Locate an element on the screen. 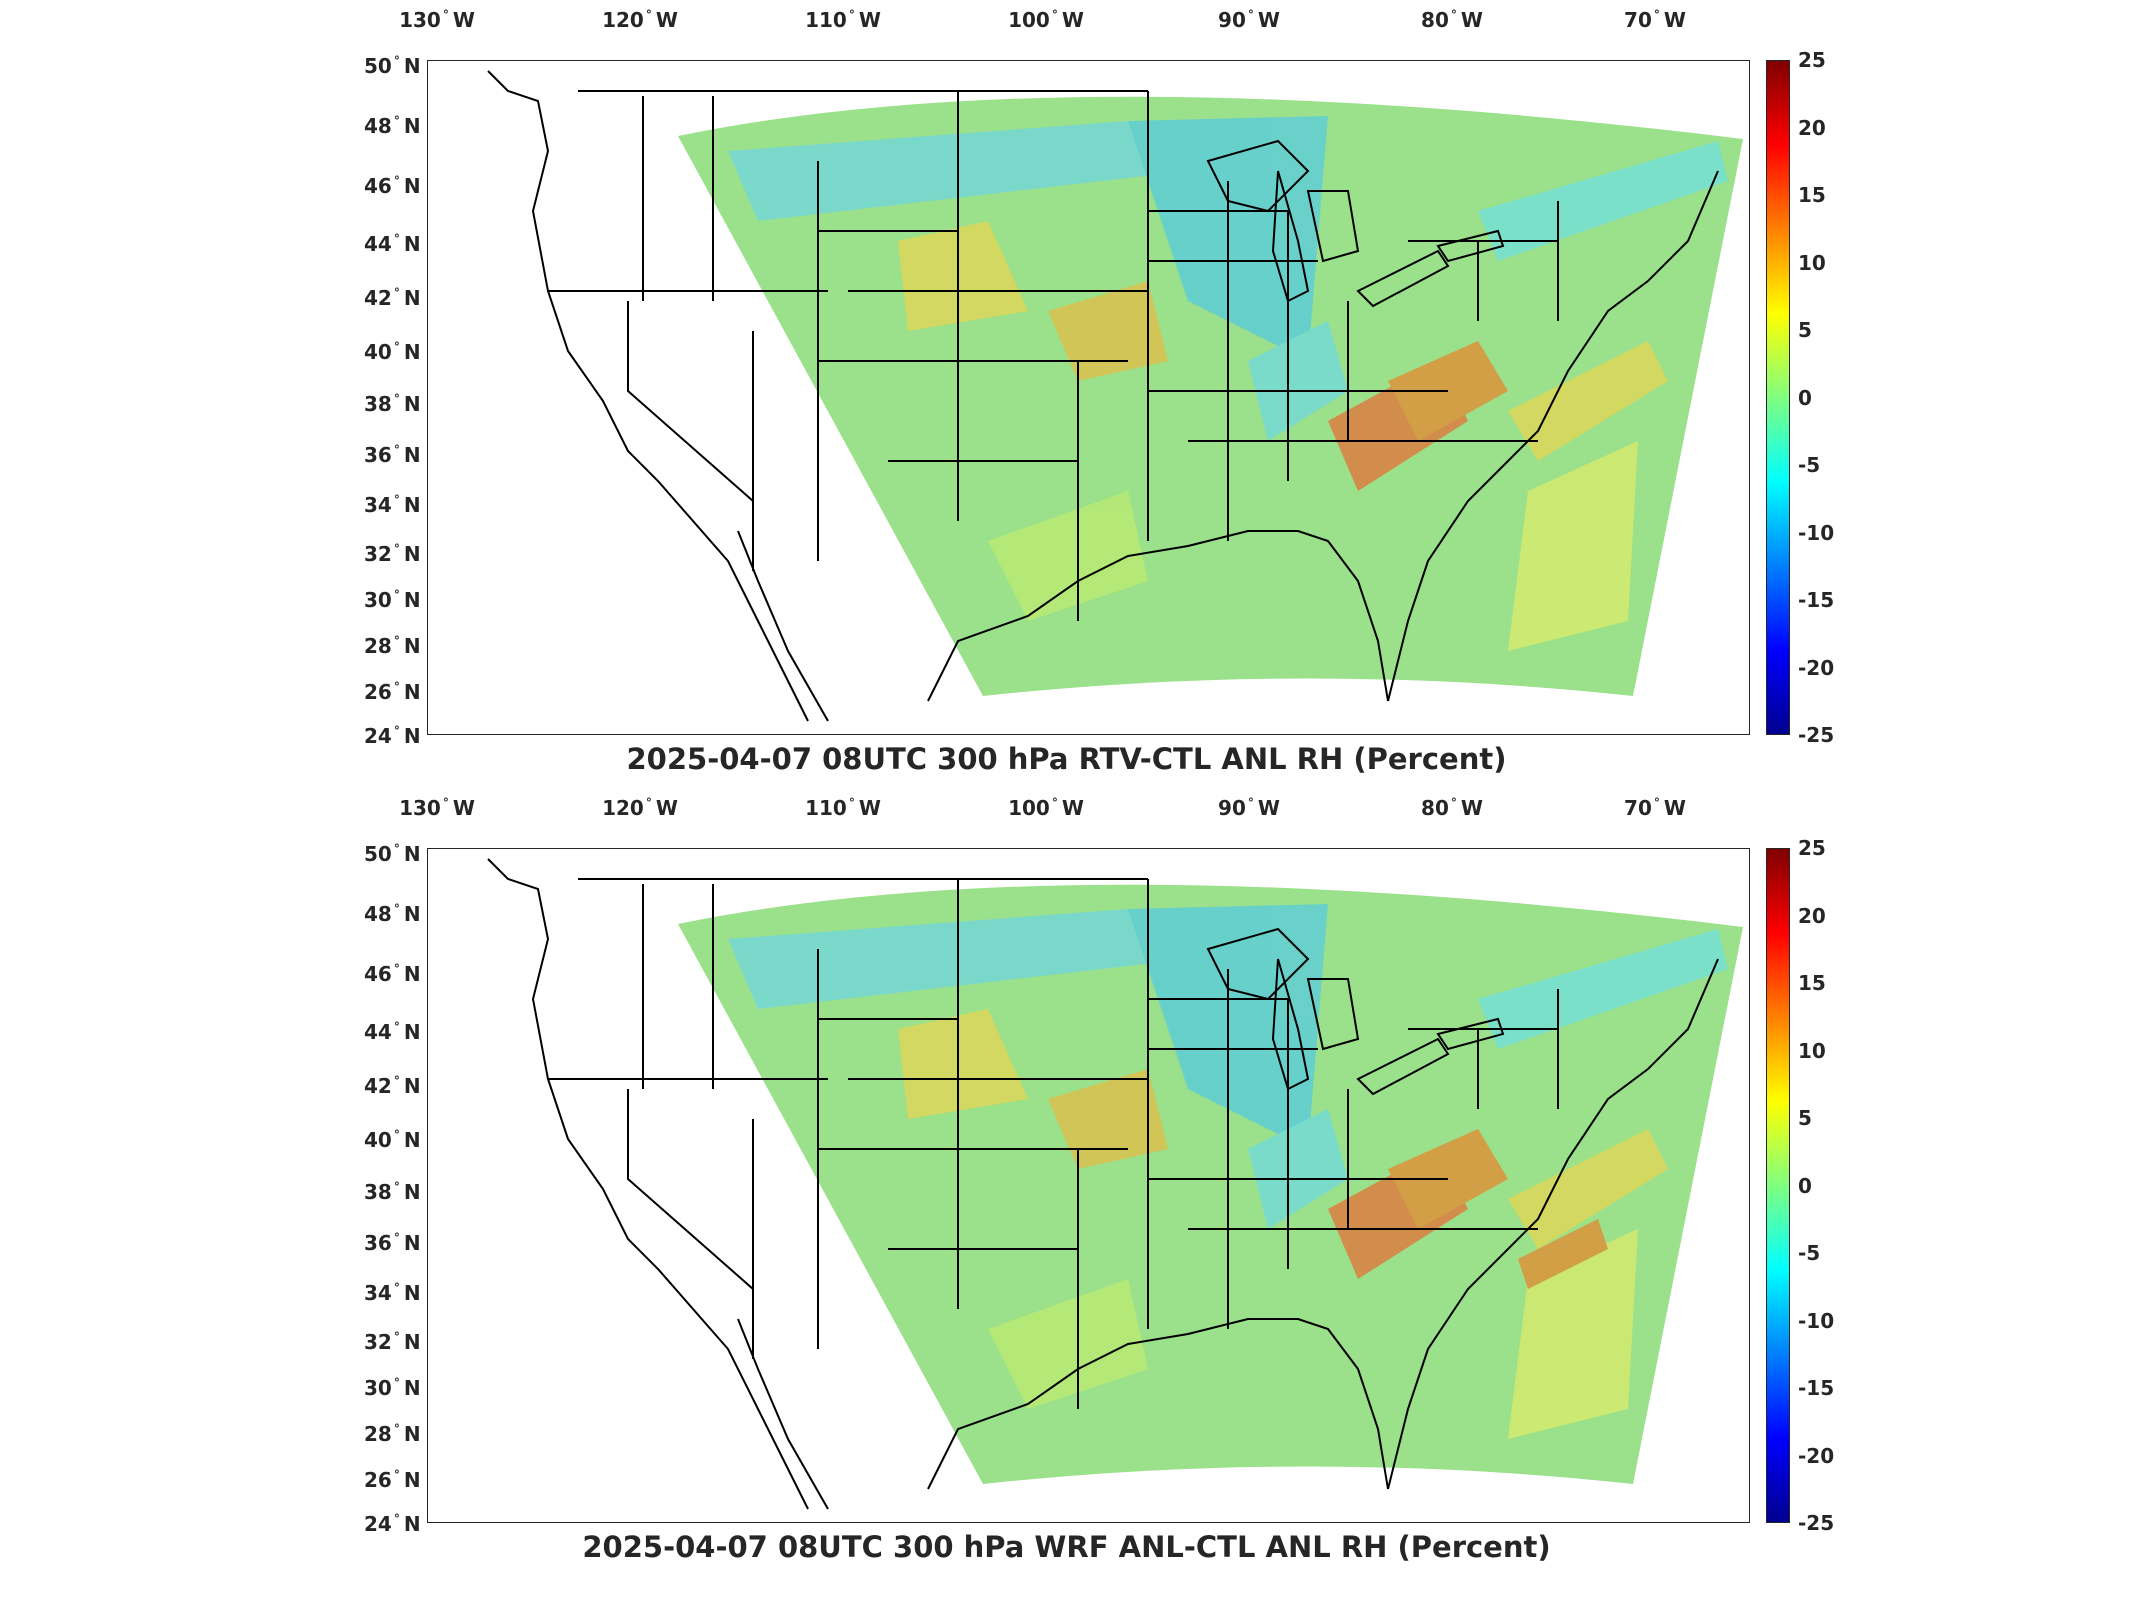  latitude-label: 36 ° N is located at coordinates (392, 1243).